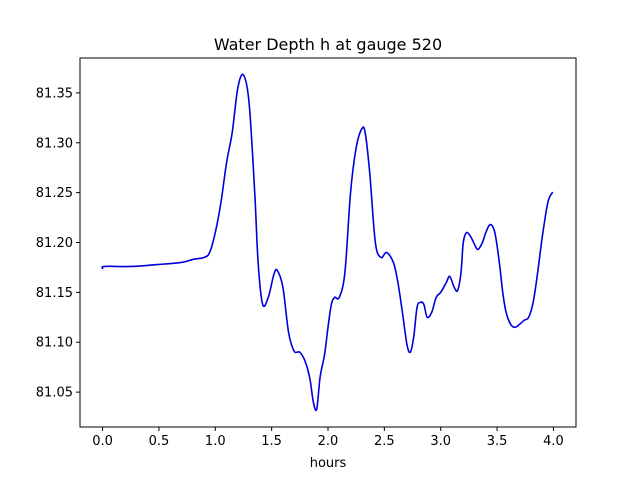 The width and height of the screenshot is (640, 480). Describe the element at coordinates (54, 343) in the screenshot. I see `y-tick-label: 81.10` at that location.